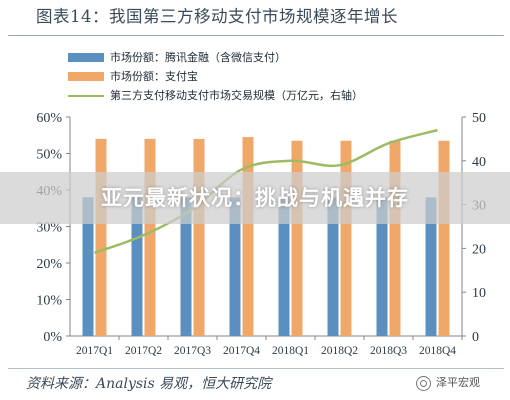 This screenshot has width=510, height=400. What do you see at coordinates (49, 228) in the screenshot?
I see `left-tick-label: 30%` at bounding box center [49, 228].